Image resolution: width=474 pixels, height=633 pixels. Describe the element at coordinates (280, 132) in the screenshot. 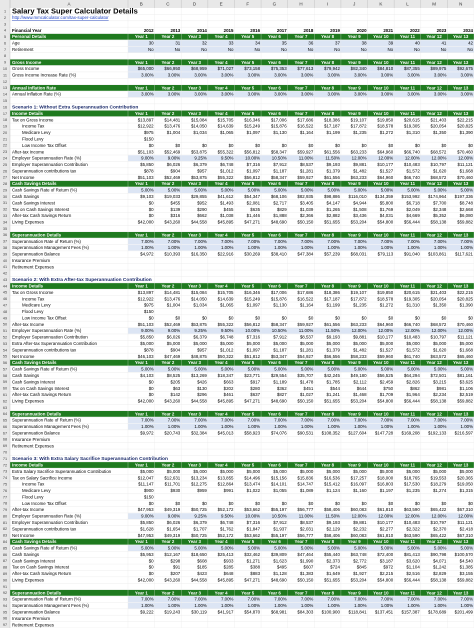

I see `cell-value: $1,130` at that location.